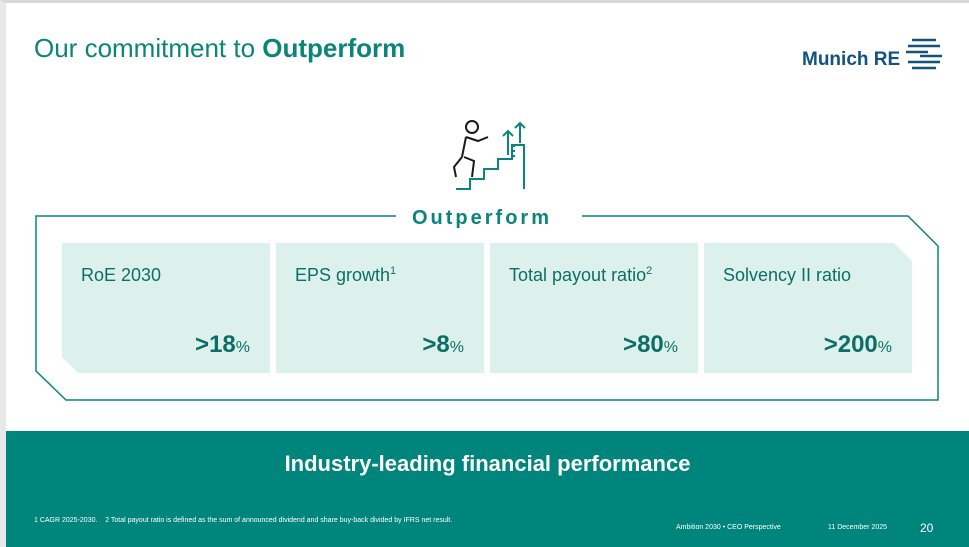 The width and height of the screenshot is (969, 547). What do you see at coordinates (728, 527) in the screenshot?
I see `event: Ambition 2030 • CEO Perspective` at bounding box center [728, 527].